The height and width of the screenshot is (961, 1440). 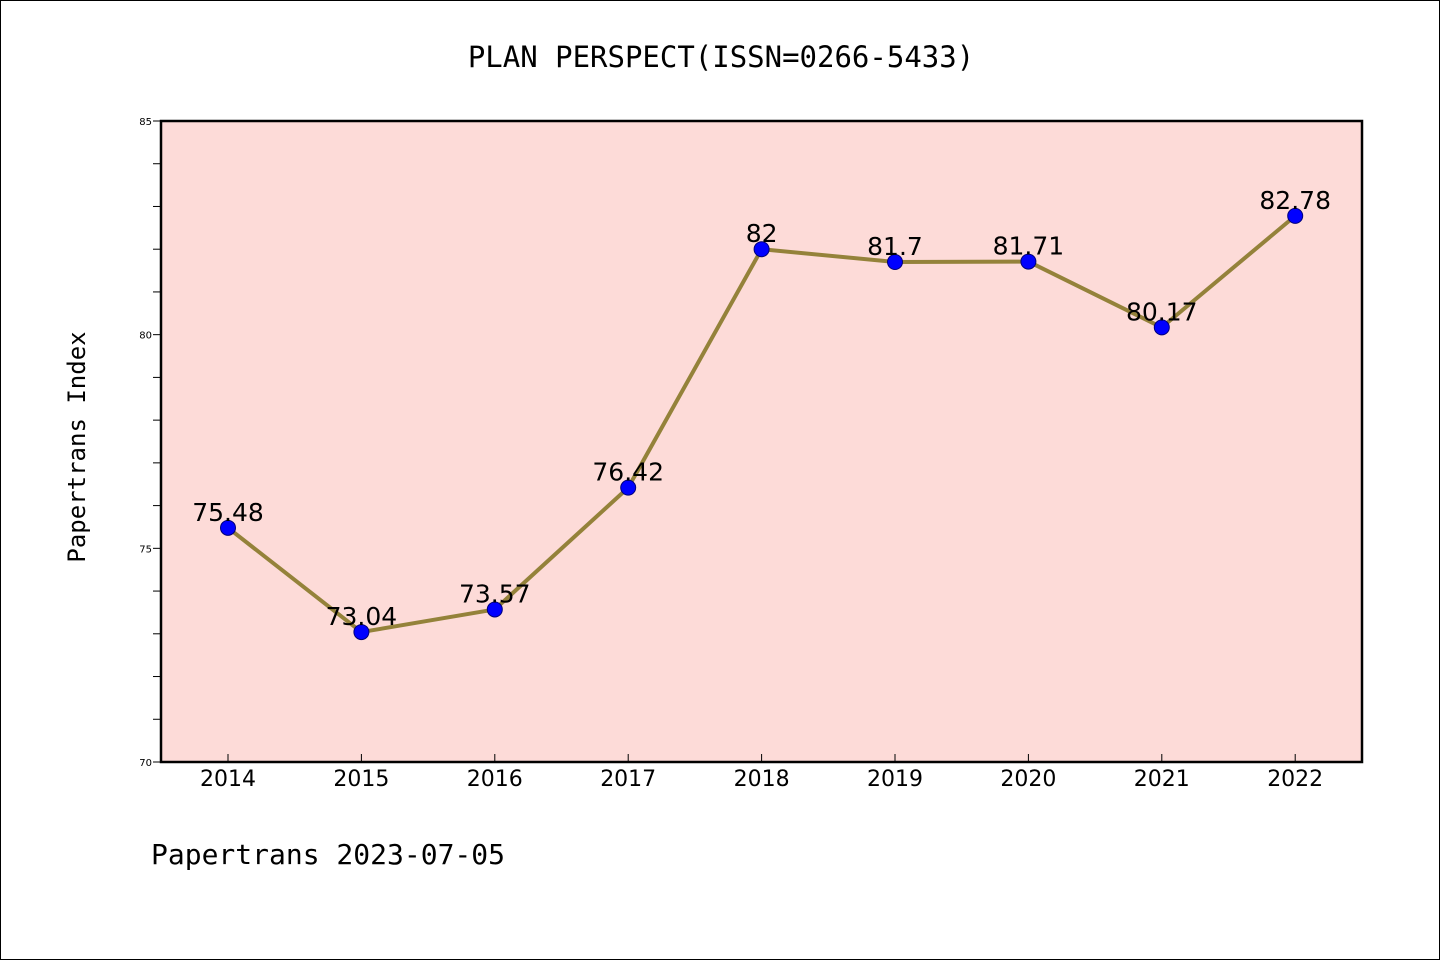 I want to click on y-axis: 70 75 80 85, so click(x=150, y=443).